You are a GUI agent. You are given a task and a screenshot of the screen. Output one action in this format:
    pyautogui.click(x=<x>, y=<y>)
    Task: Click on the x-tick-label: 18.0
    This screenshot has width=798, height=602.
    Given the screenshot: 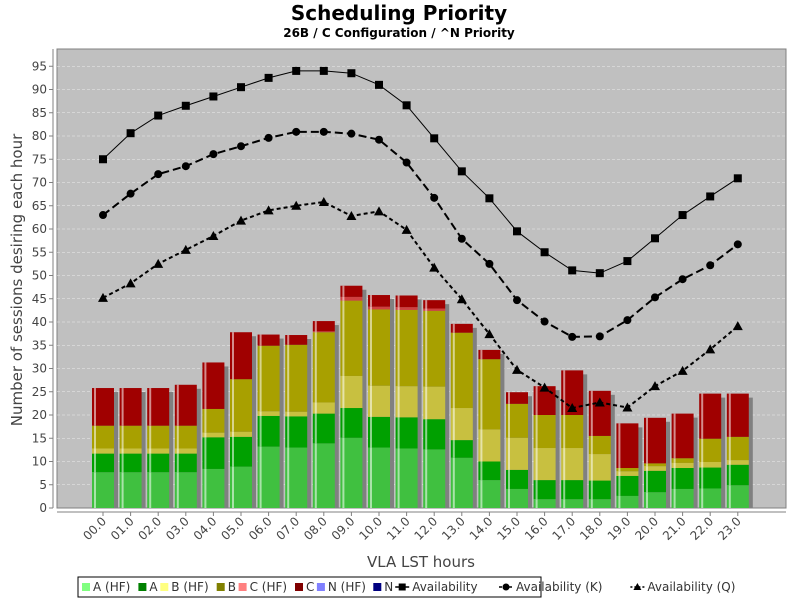 What is the action you would take?
    pyautogui.click(x=591, y=528)
    